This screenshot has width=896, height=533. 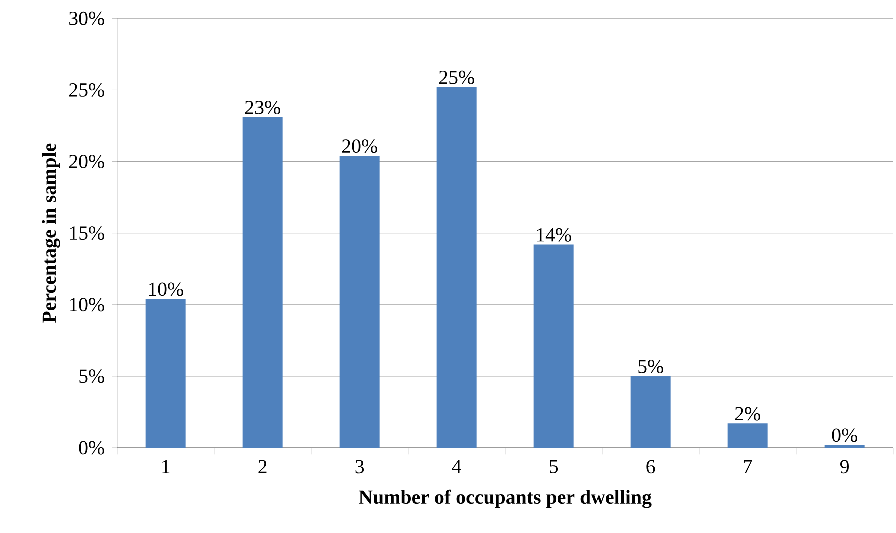 I want to click on data-label: 20%, so click(x=360, y=146).